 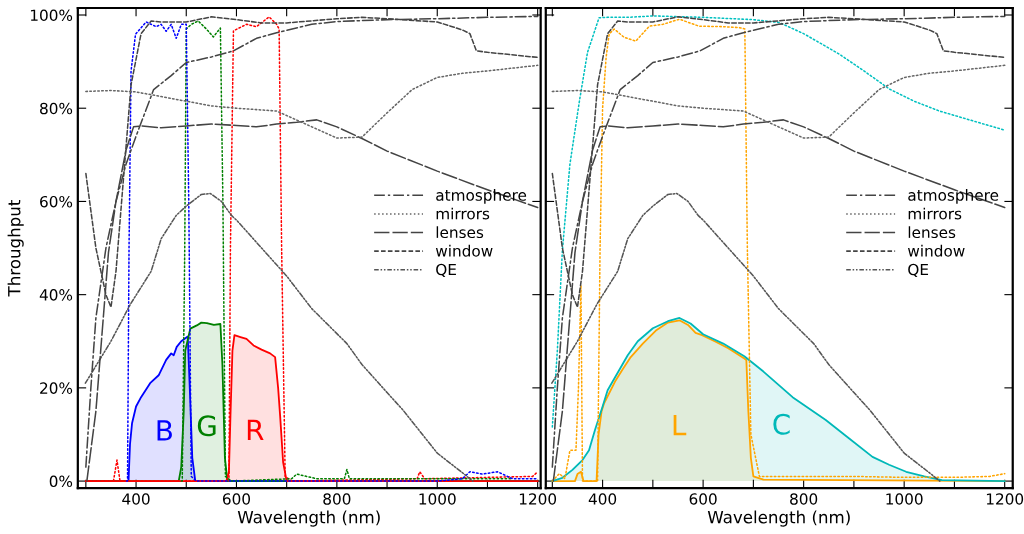 What do you see at coordinates (15, 248) in the screenshot?
I see `y-axis-title: Throughput` at bounding box center [15, 248].